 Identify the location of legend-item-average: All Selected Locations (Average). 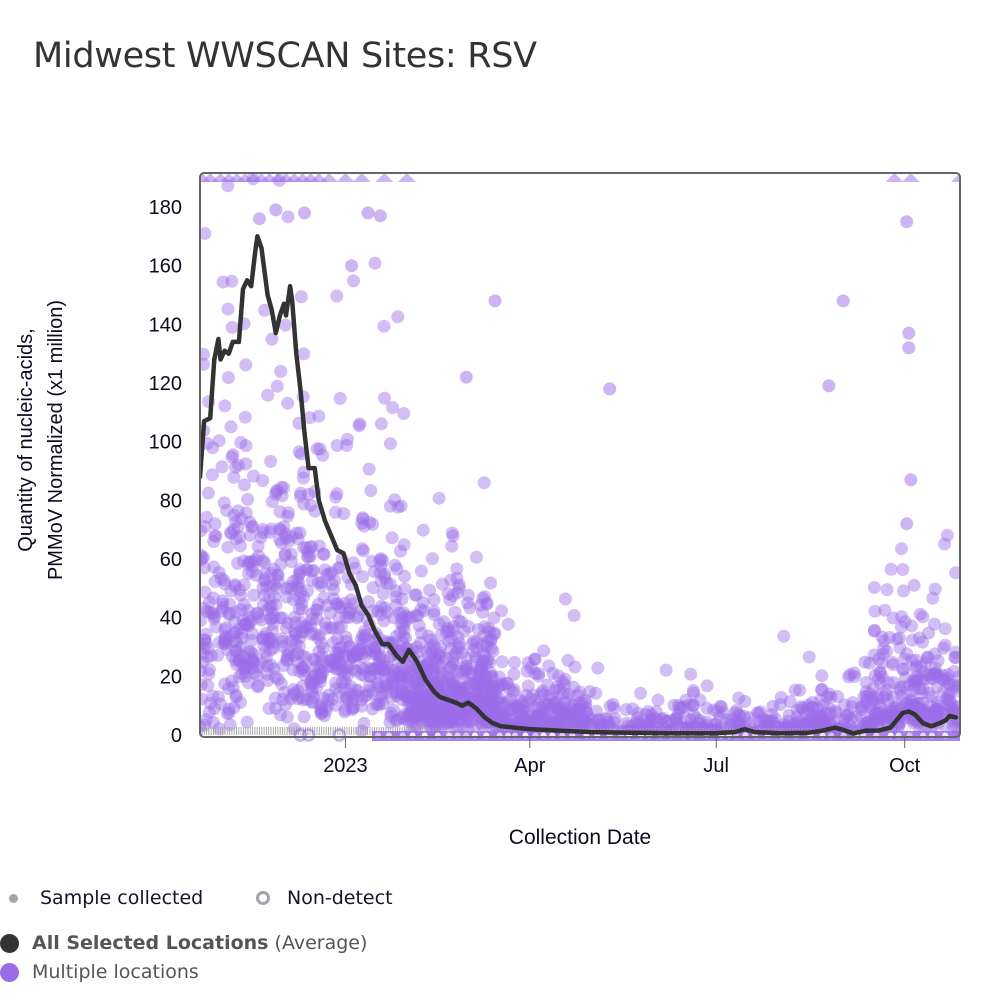
(183, 943).